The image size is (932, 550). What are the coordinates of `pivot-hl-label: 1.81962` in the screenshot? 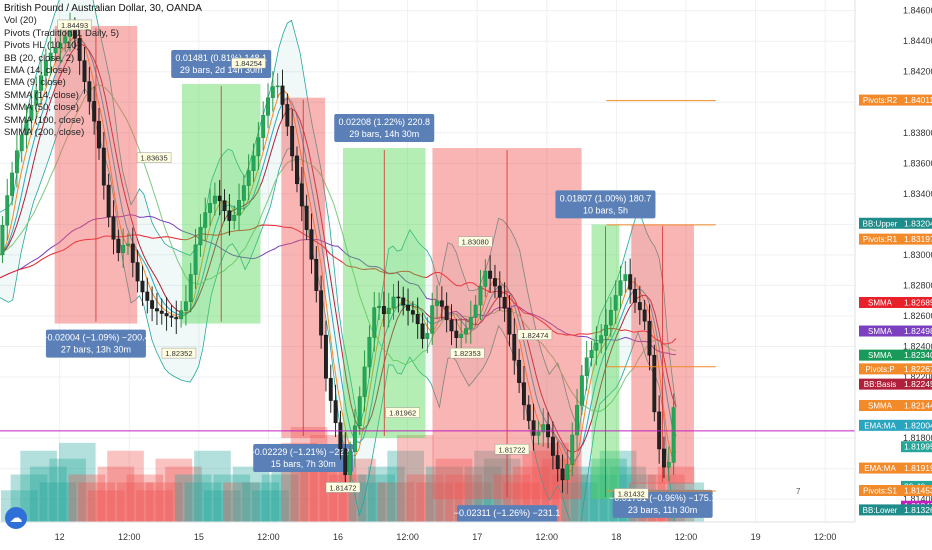 It's located at (402, 412).